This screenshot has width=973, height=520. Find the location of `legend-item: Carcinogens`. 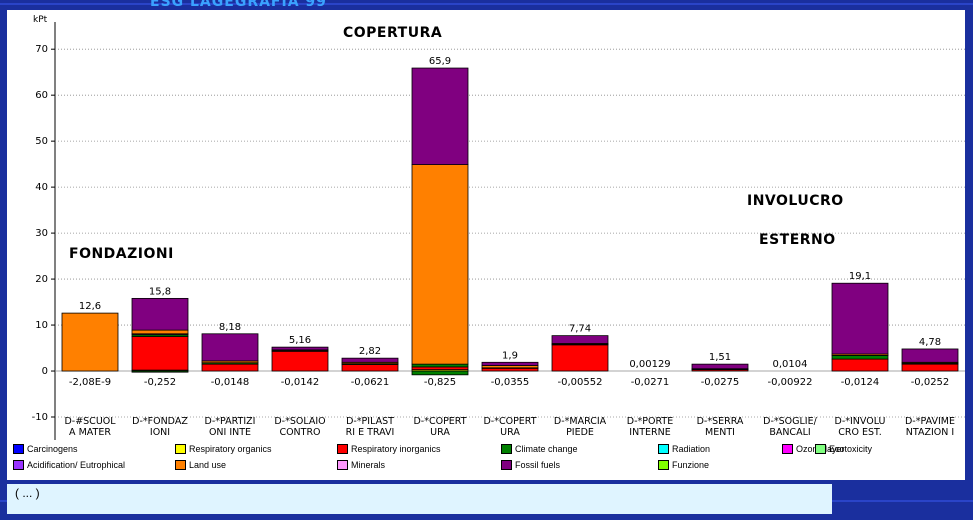

legend-item: Carcinogens is located at coordinates (45, 449).